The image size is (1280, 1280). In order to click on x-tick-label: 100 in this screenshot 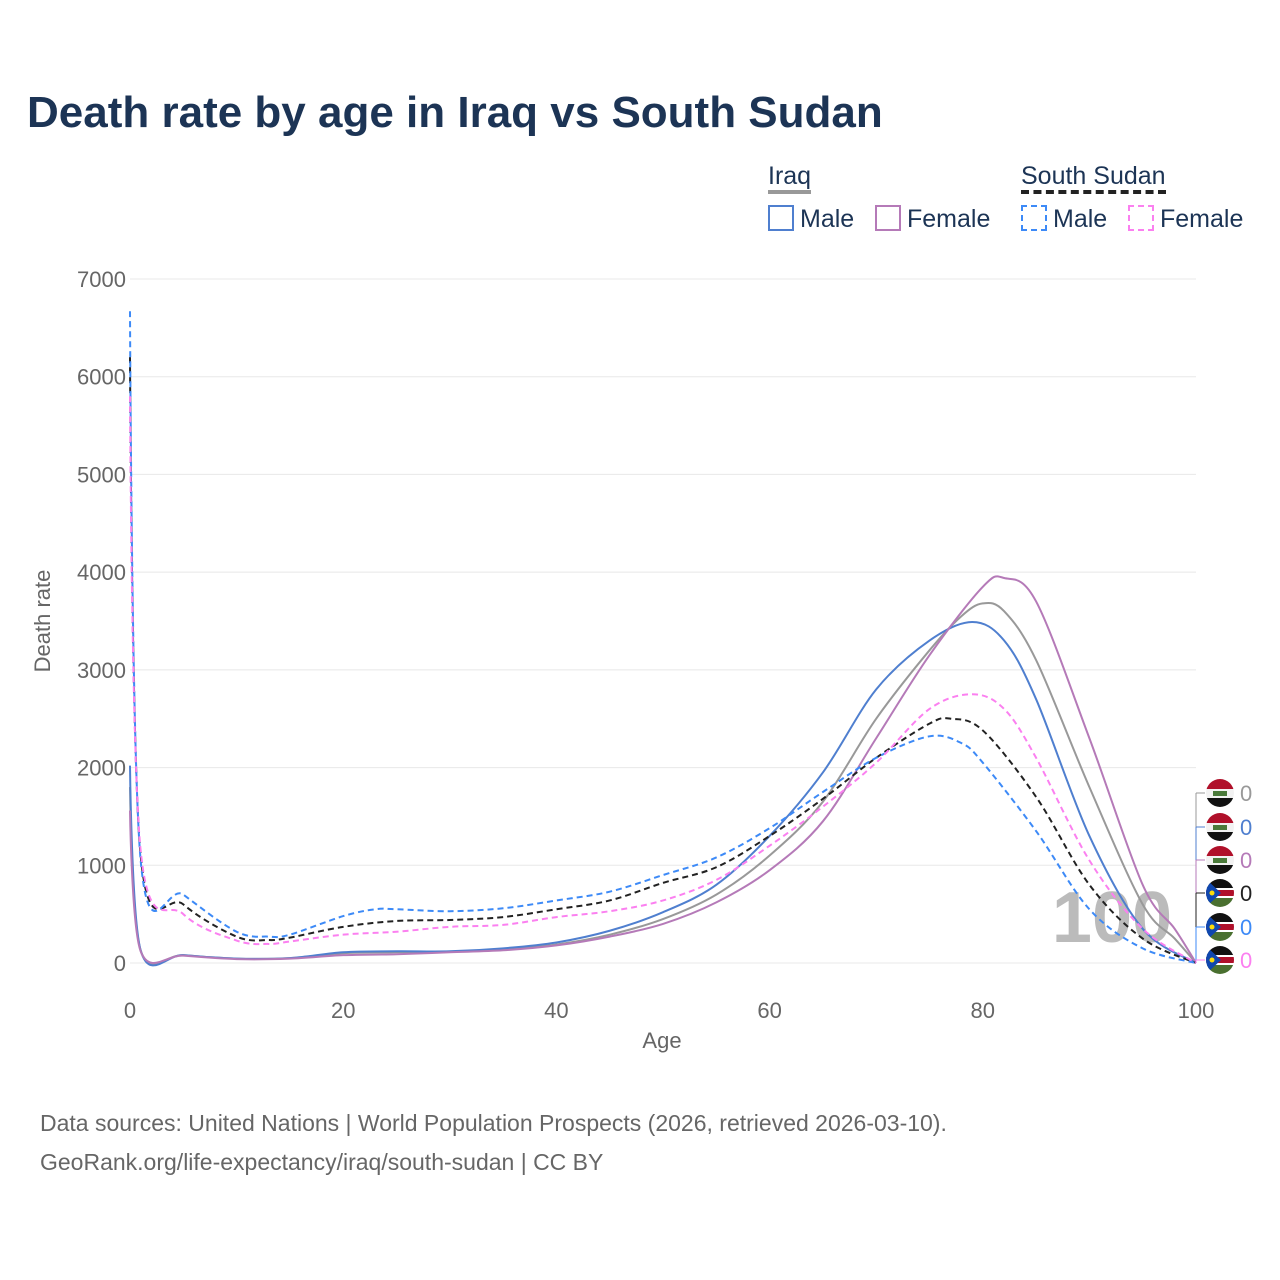, I will do `click(1196, 1010)`.